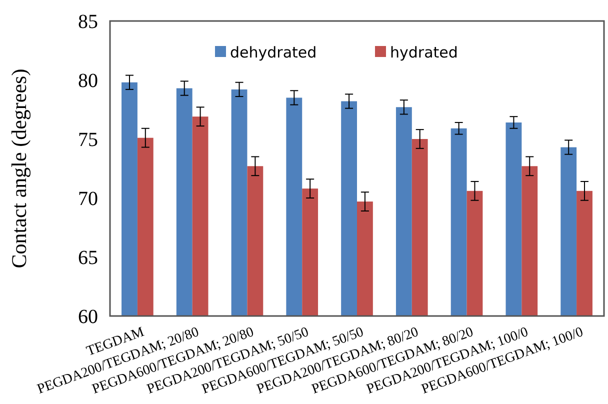  What do you see at coordinates (88, 140) in the screenshot?
I see `y-tick-label: 75` at bounding box center [88, 140].